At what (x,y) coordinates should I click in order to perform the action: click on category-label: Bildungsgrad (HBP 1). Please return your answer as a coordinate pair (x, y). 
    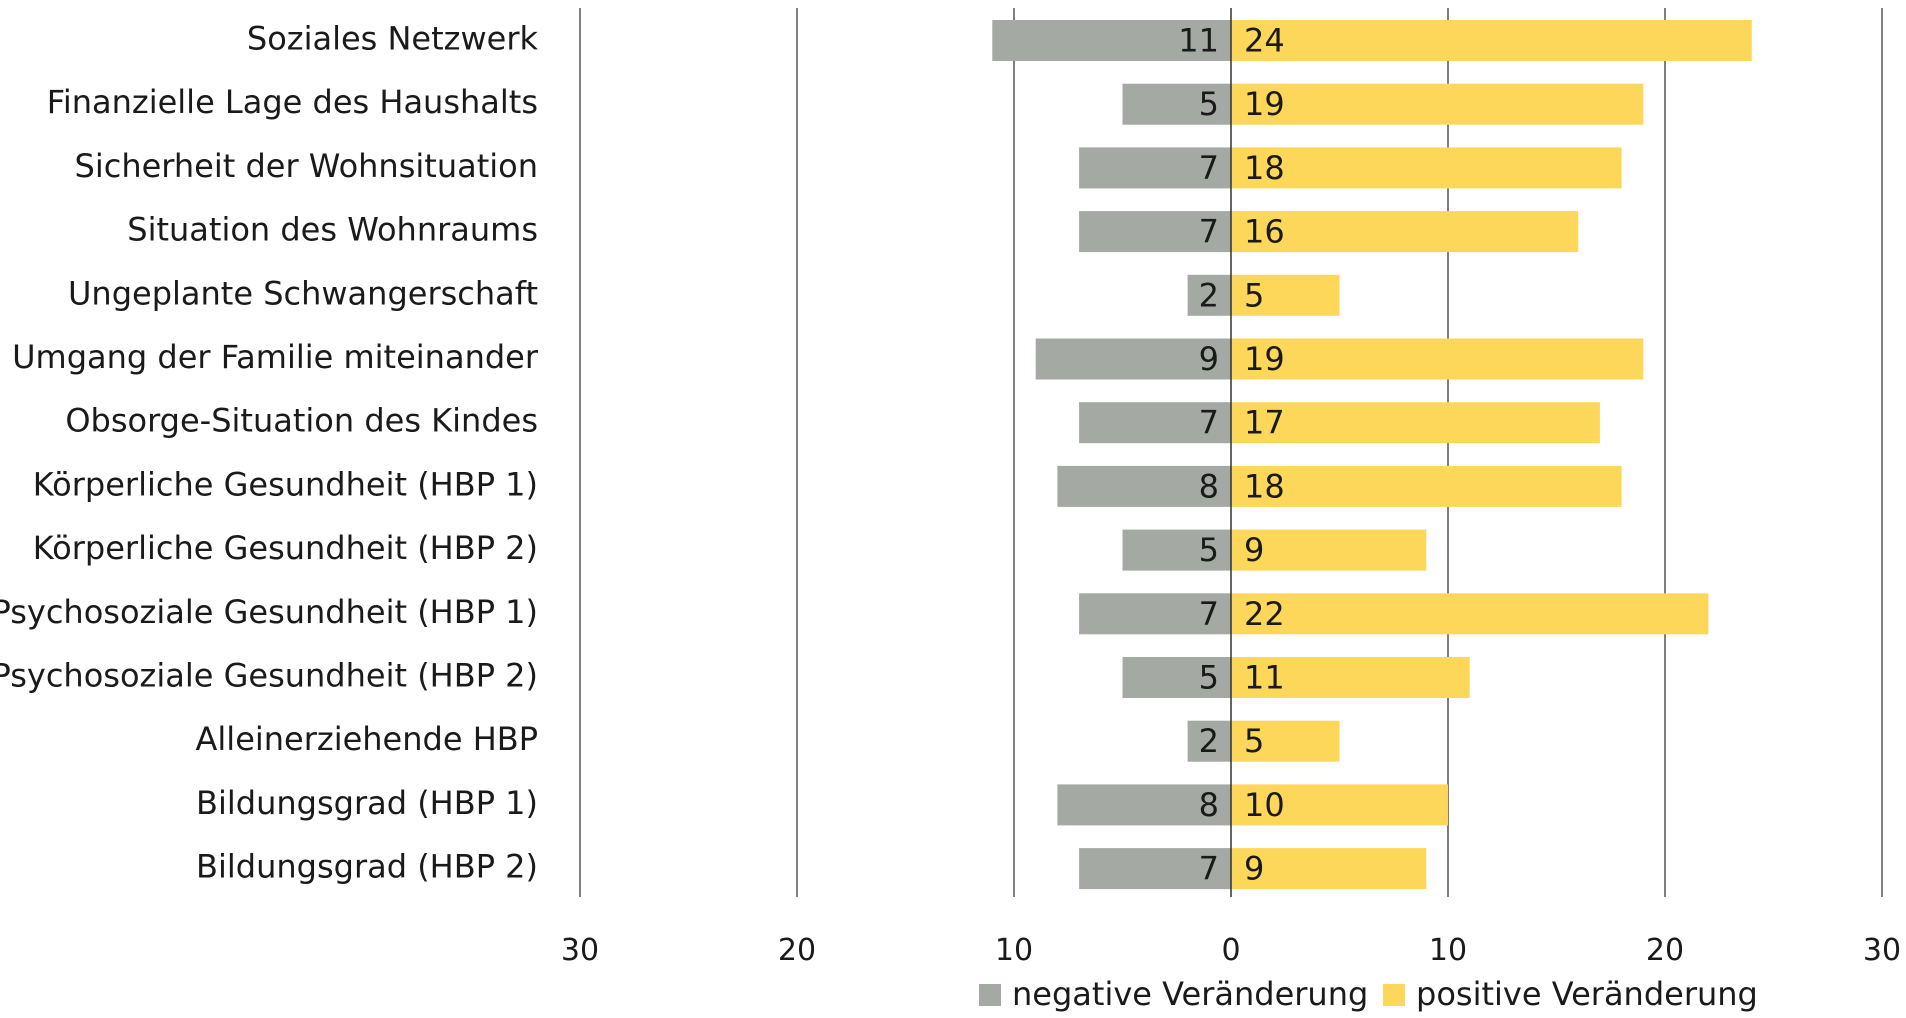
    Looking at the image, I should click on (367, 803).